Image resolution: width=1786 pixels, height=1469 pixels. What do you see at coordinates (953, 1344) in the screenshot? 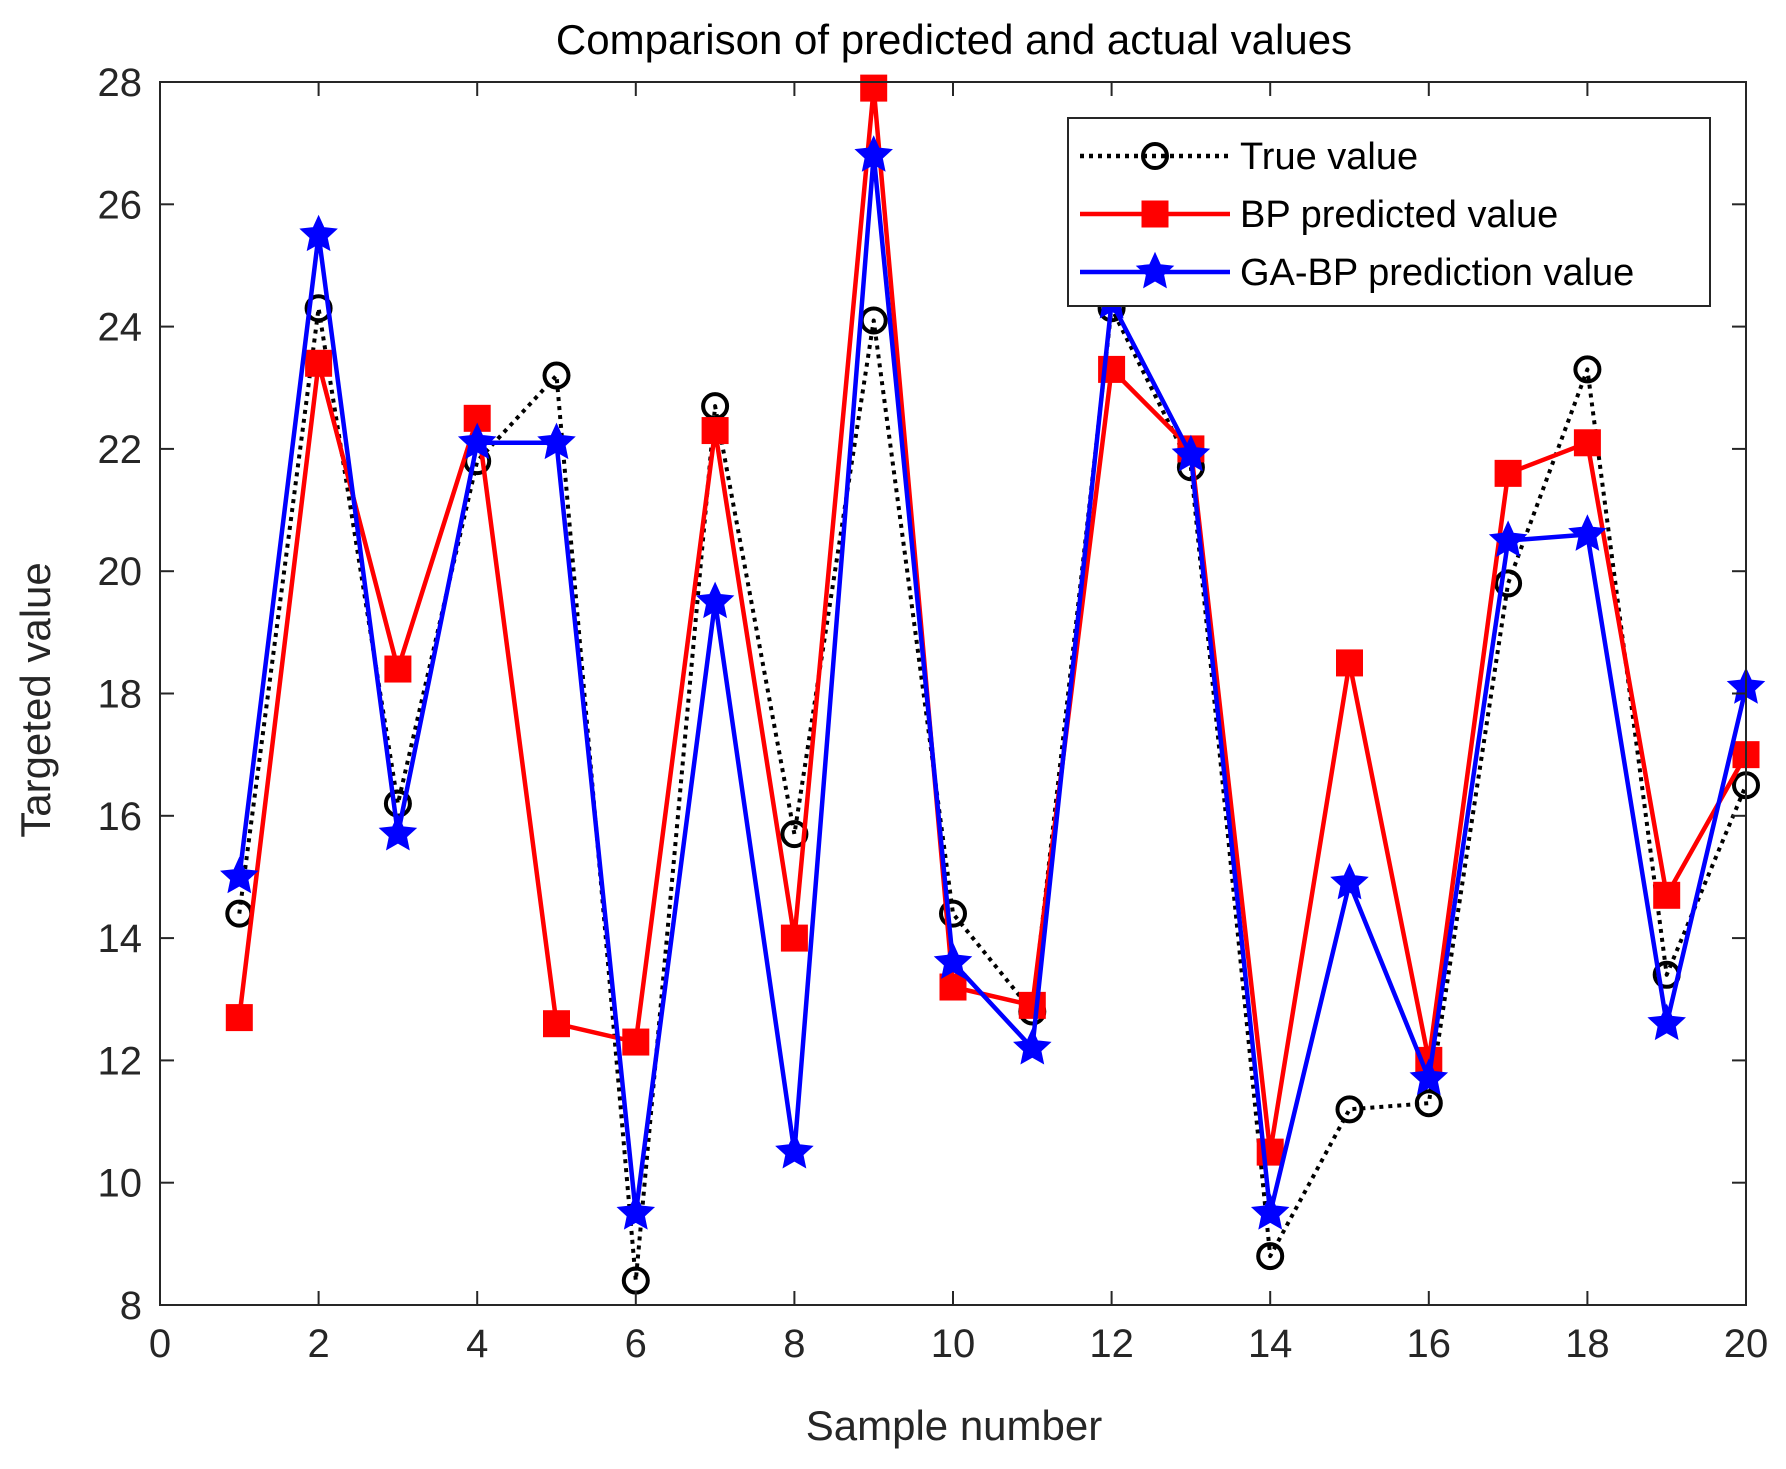
I see `x-tick-label: 10` at bounding box center [953, 1344].